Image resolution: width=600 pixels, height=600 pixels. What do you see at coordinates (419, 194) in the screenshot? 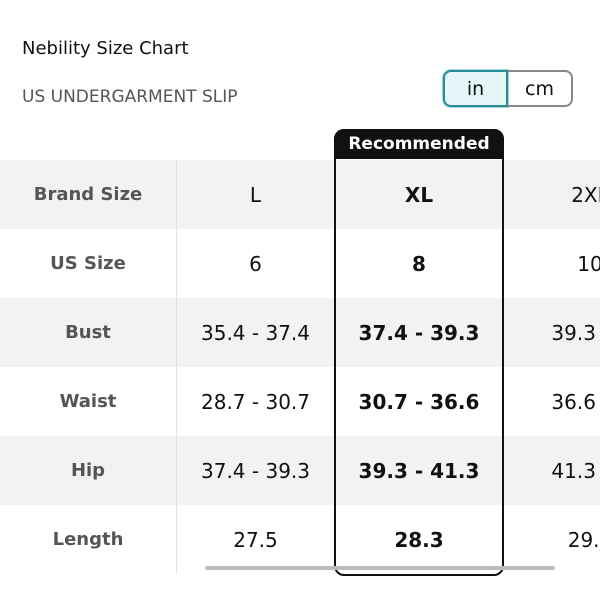
I see `size-cell: XL` at bounding box center [419, 194].